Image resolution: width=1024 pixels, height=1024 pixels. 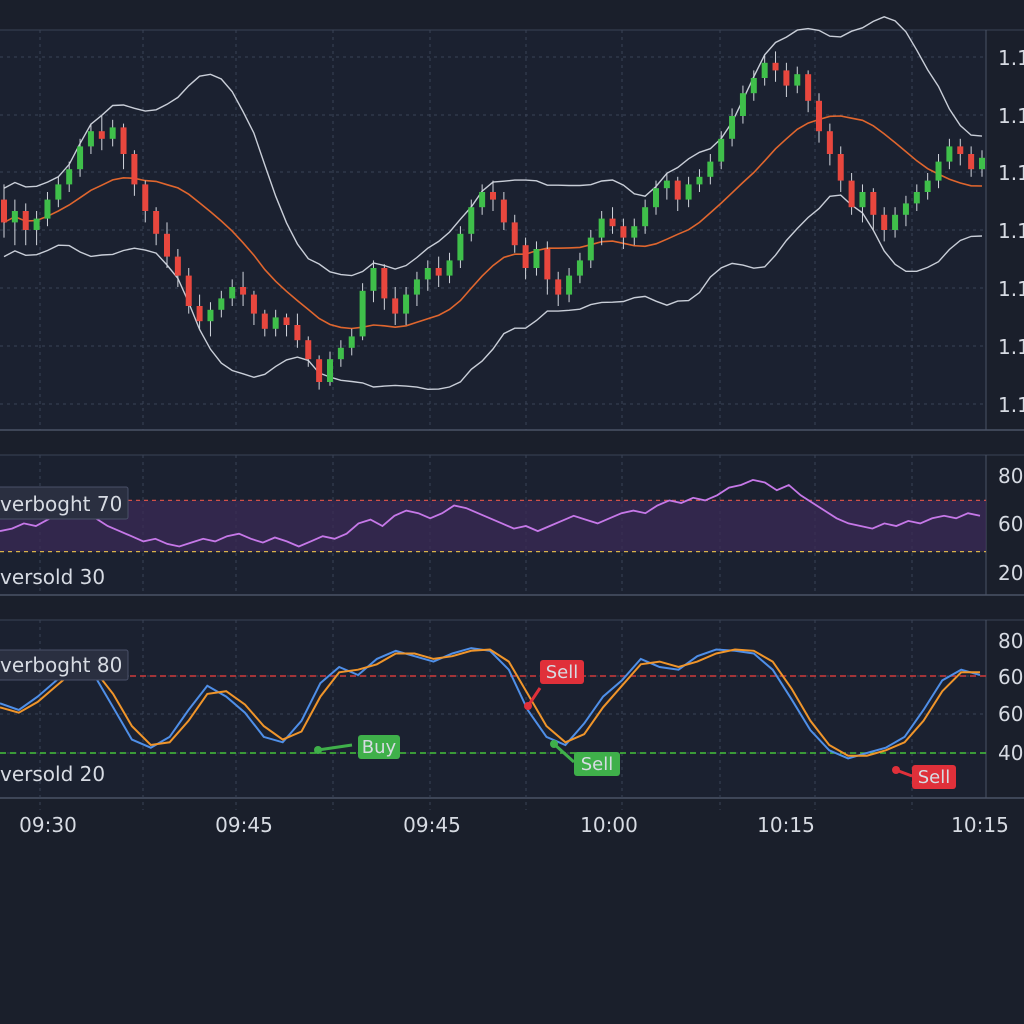 I want to click on signal-label: Buy, so click(x=379, y=747).